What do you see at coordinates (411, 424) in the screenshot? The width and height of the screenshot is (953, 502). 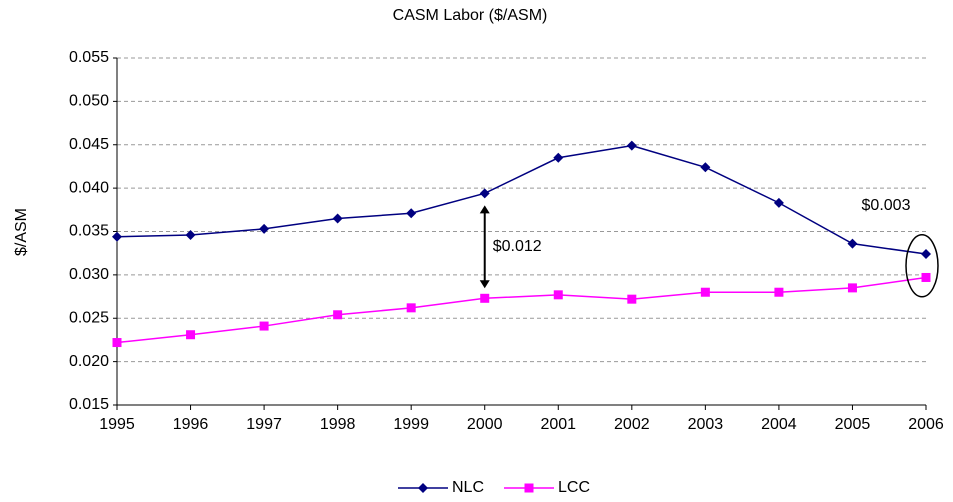 I see `x-tick-label: 1999` at bounding box center [411, 424].